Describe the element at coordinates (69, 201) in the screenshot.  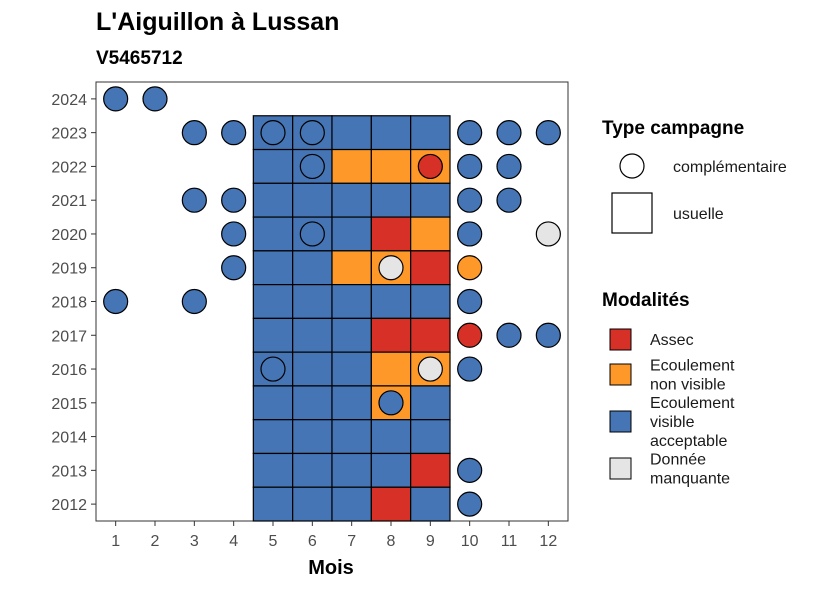
I see `y-tick-label-2021: 2021` at that location.